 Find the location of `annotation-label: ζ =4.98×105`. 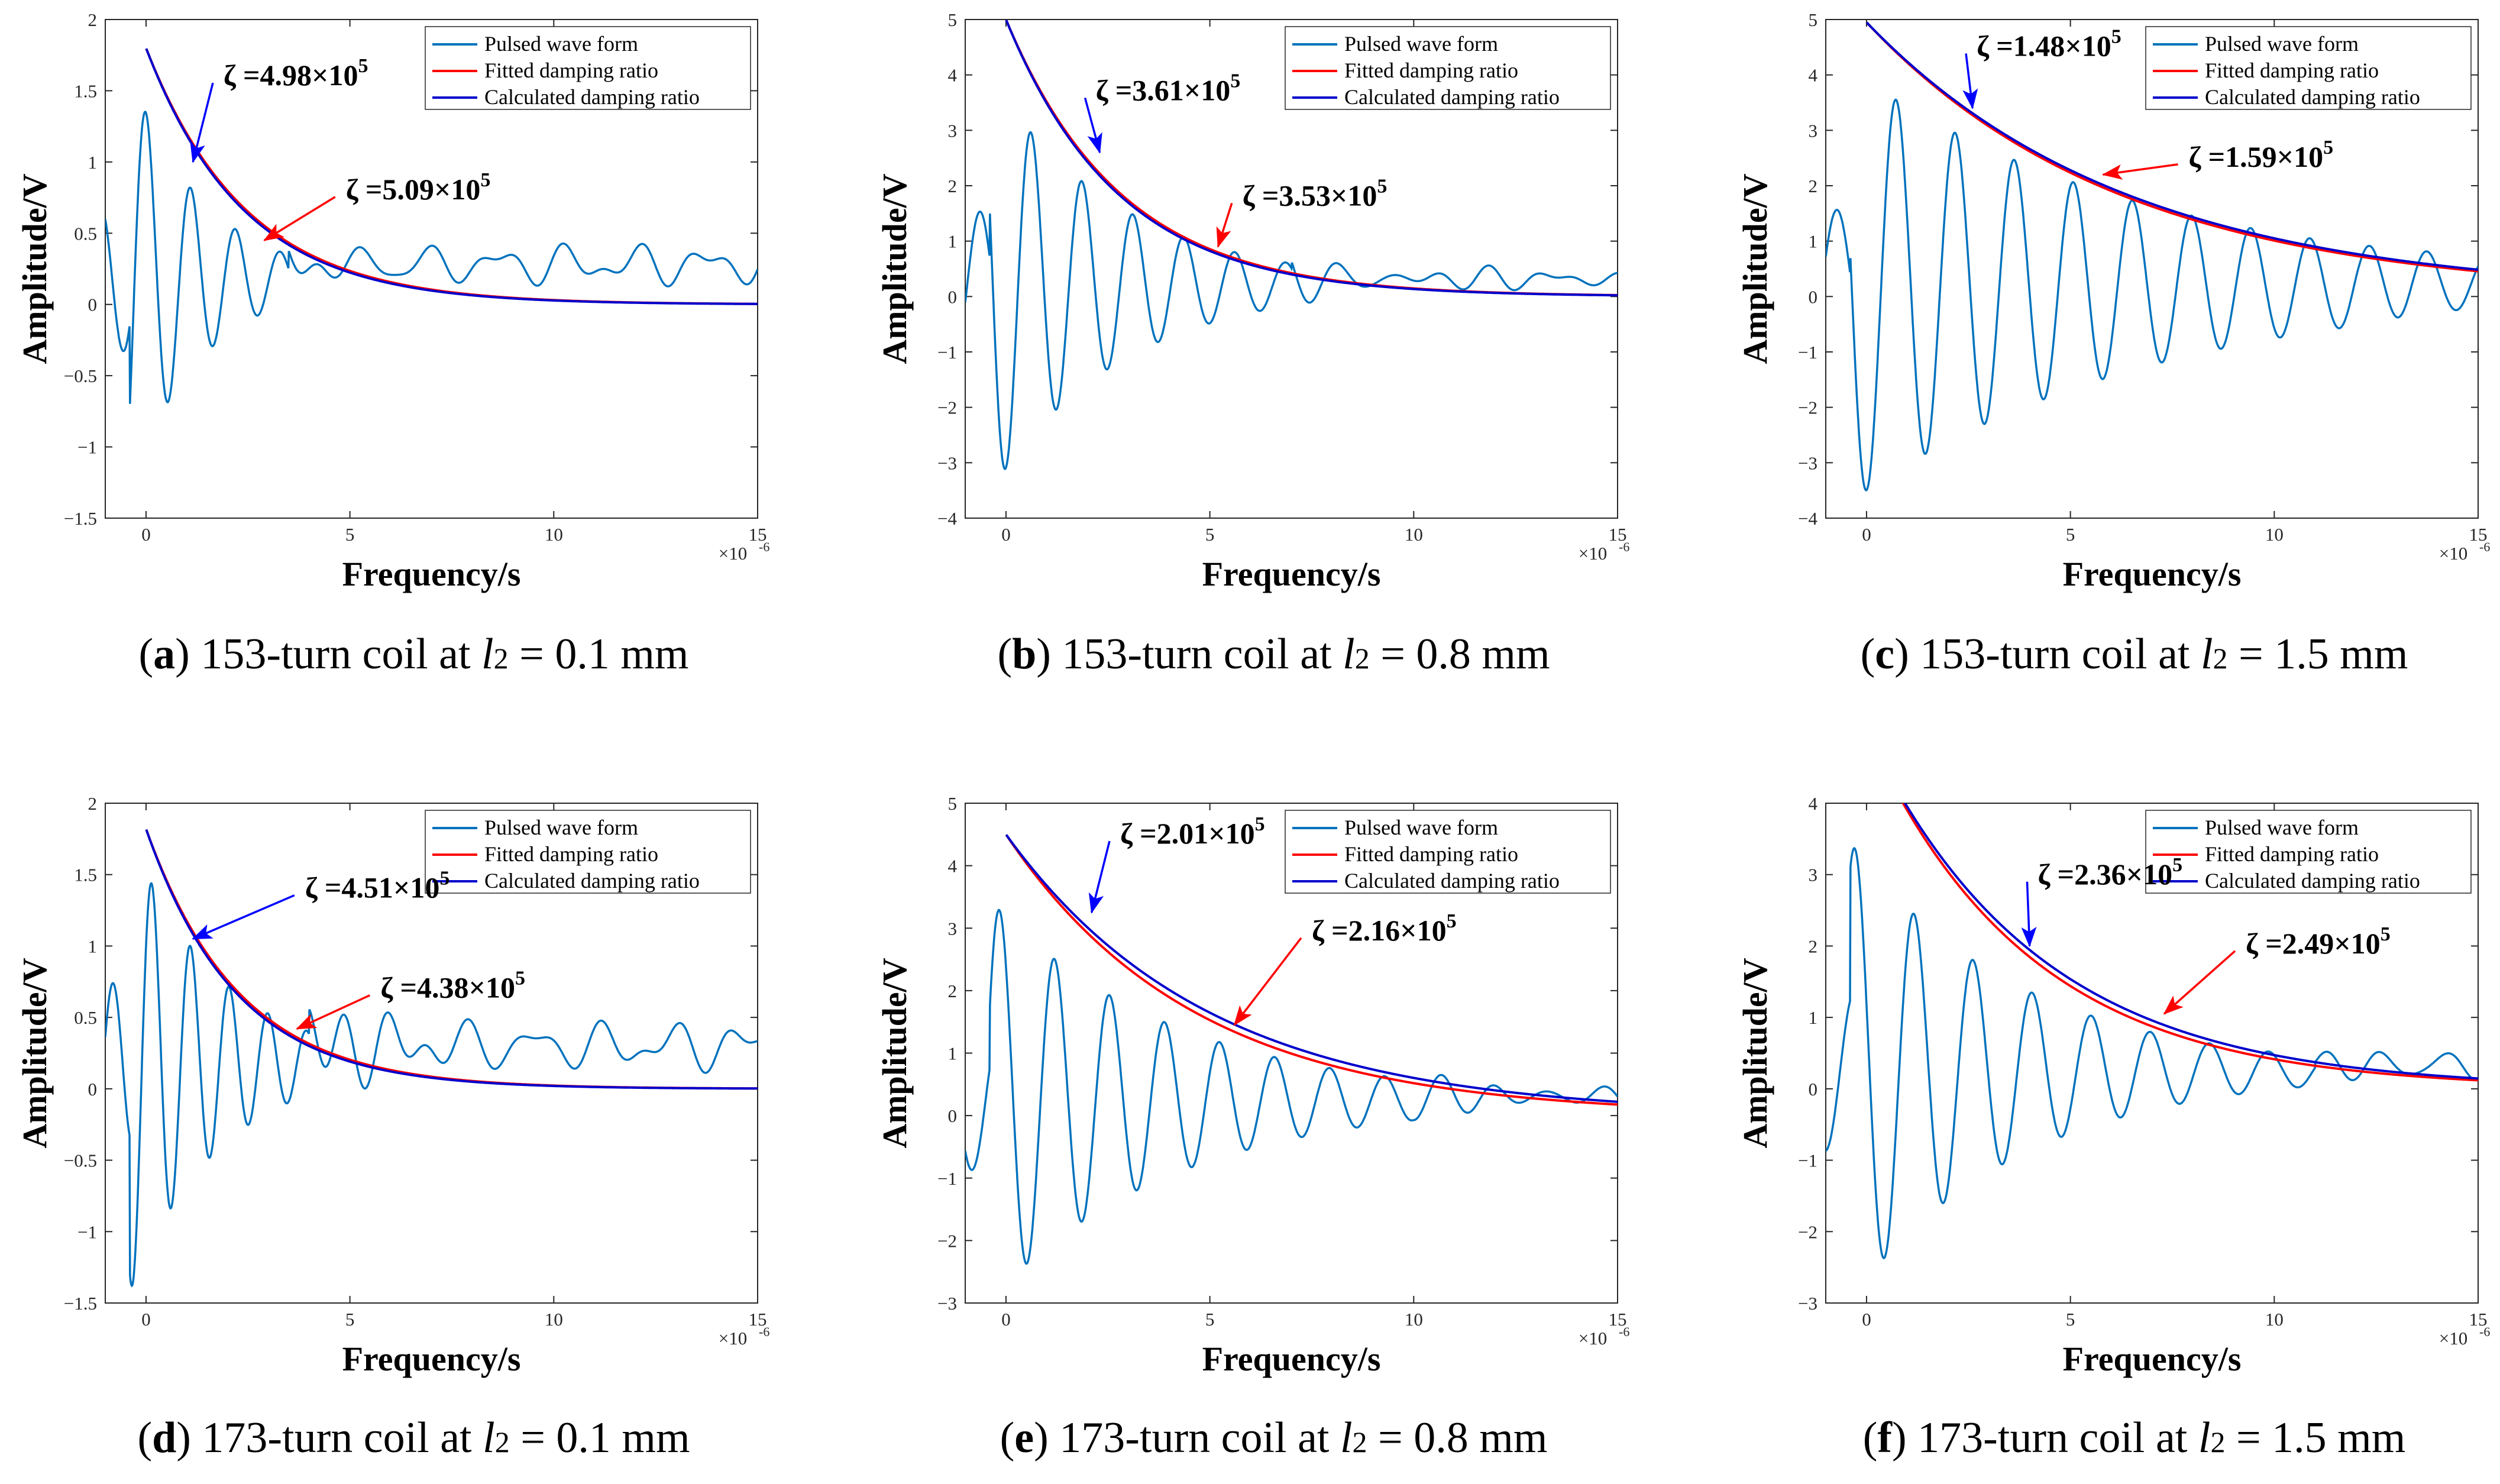

annotation-label: ζ =4.98×105 is located at coordinates (296, 73).